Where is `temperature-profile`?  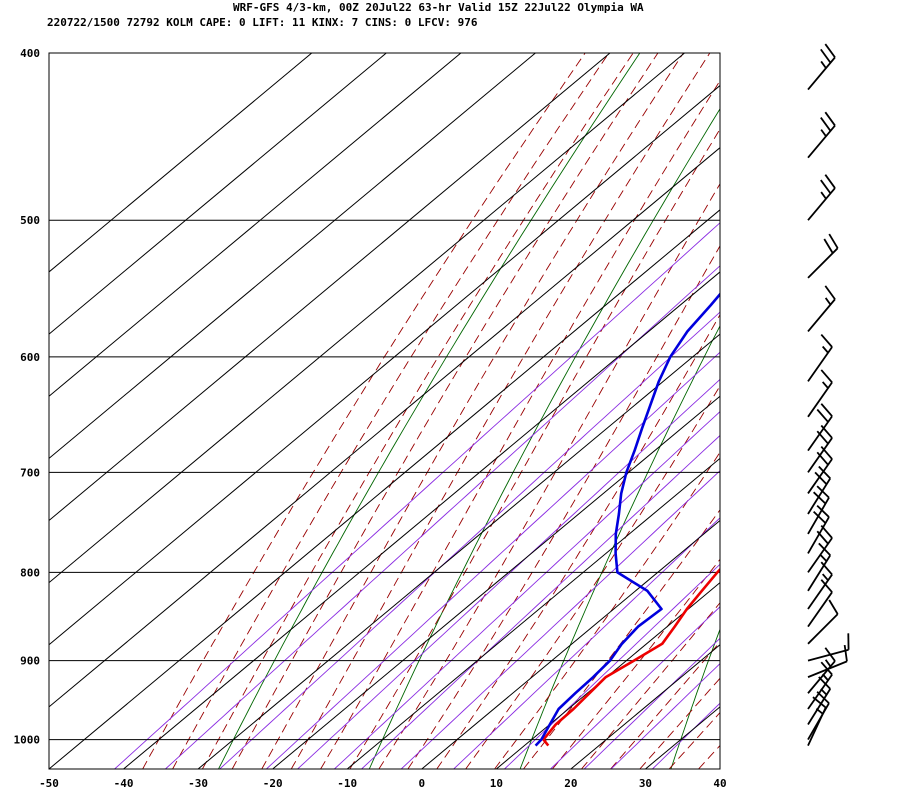 temperature-profile is located at coordinates (631, 657).